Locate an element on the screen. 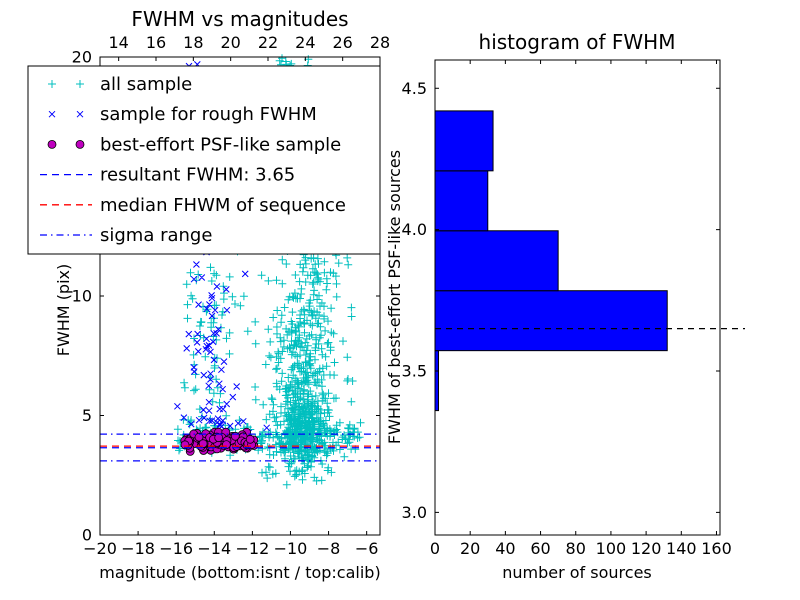 The height and width of the screenshot is (600, 800). x-tick-label: 40 is located at coordinates (505, 548).